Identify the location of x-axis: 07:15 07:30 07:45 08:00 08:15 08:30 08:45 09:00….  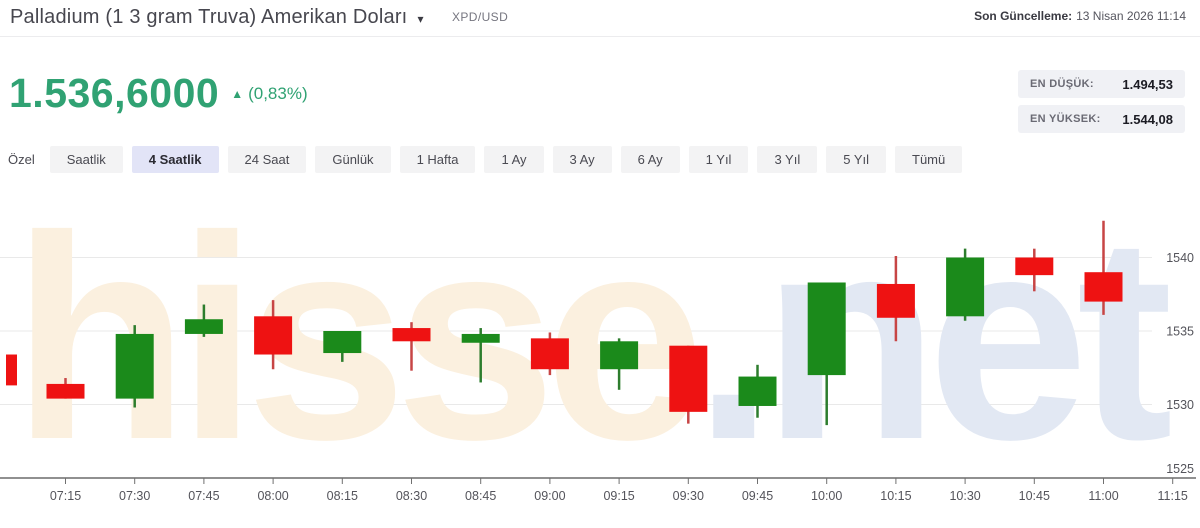
(598, 490).